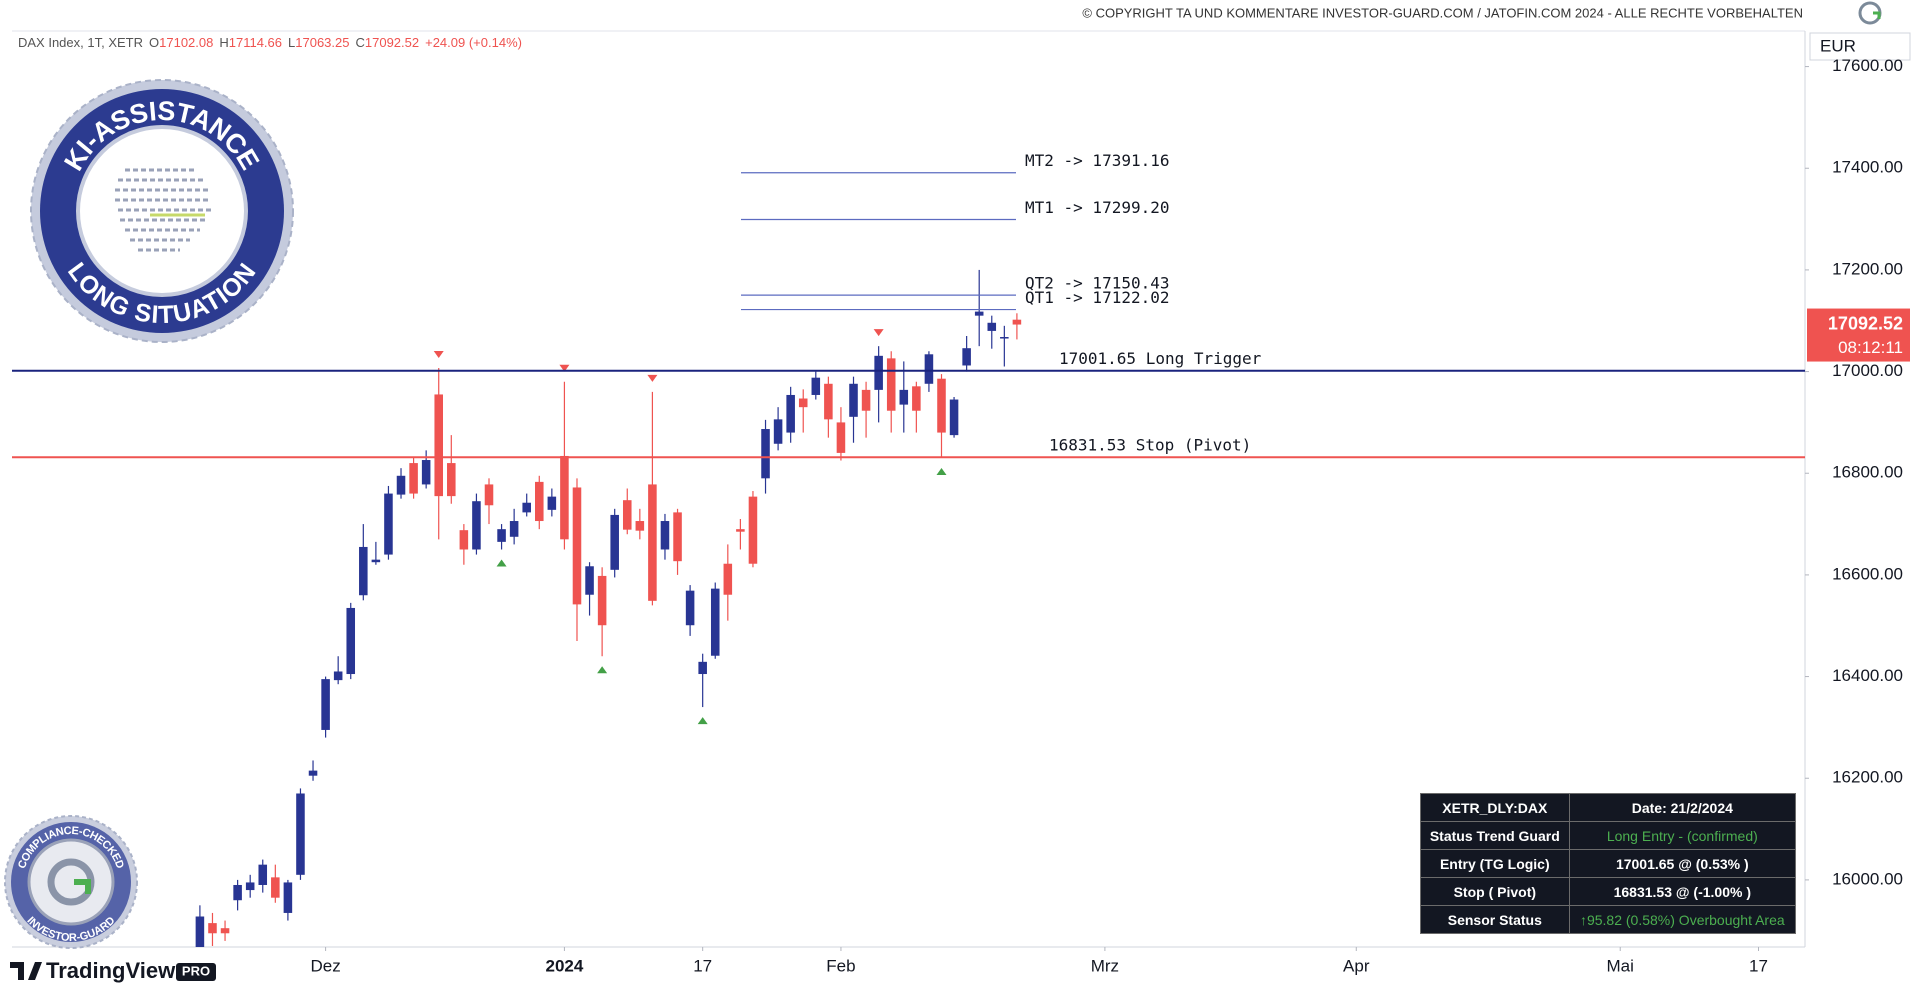 Image resolution: width=1920 pixels, height=984 pixels. Describe the element at coordinates (196, 970) in the screenshot. I see `brand-tier: PRO` at that location.